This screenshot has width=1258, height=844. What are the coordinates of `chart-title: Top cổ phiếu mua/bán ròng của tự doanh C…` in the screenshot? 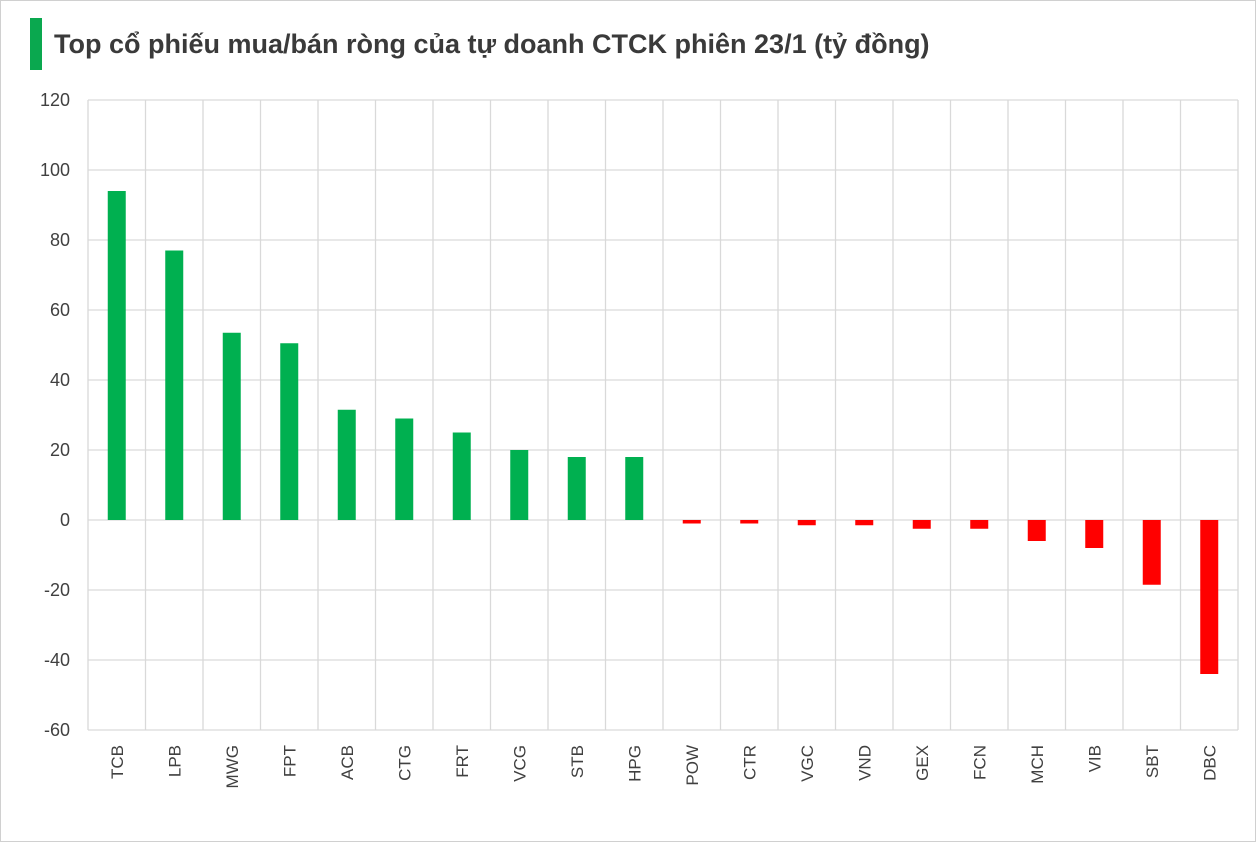 It's located at (492, 43).